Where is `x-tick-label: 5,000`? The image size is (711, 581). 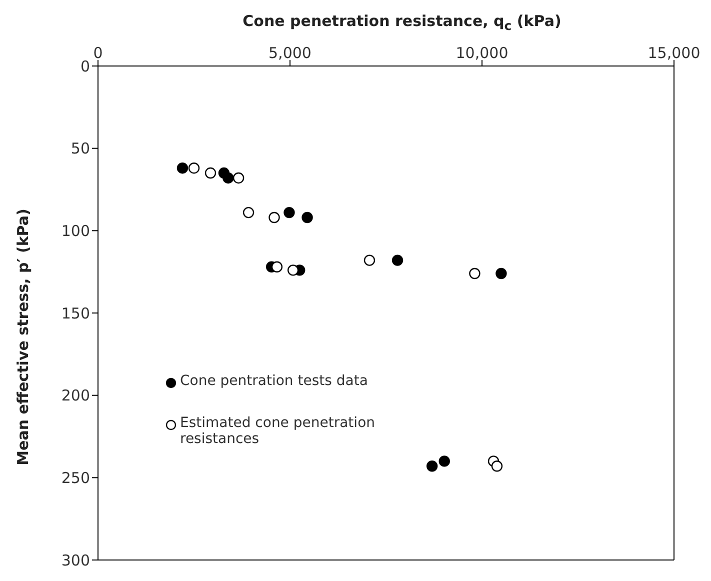
x-tick-label: 5,000 is located at coordinates (290, 53).